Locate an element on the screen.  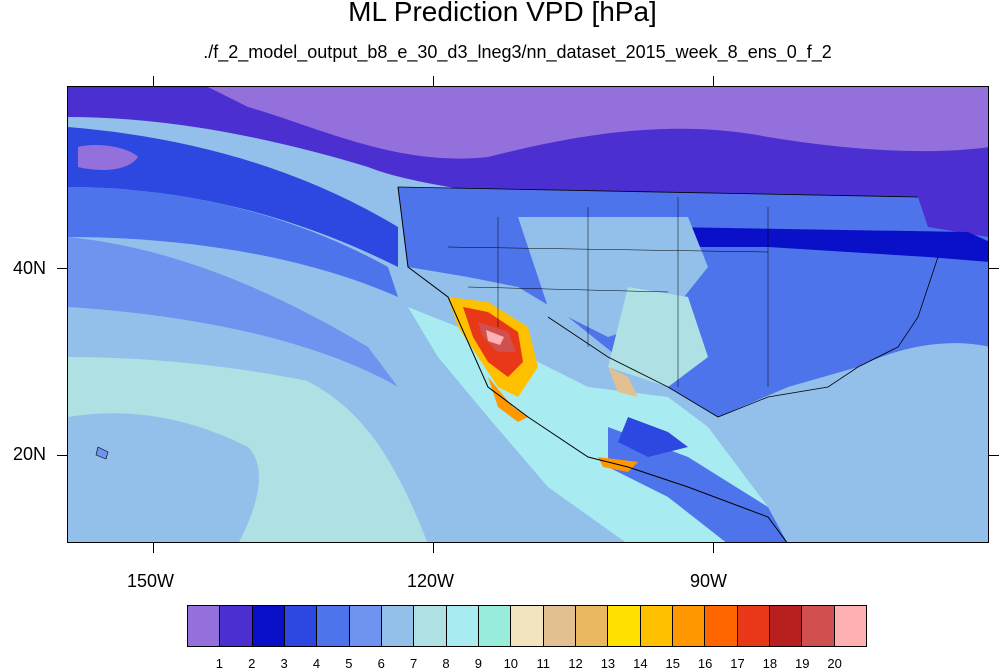
pacific-lower-band is located at coordinates (163, 477).